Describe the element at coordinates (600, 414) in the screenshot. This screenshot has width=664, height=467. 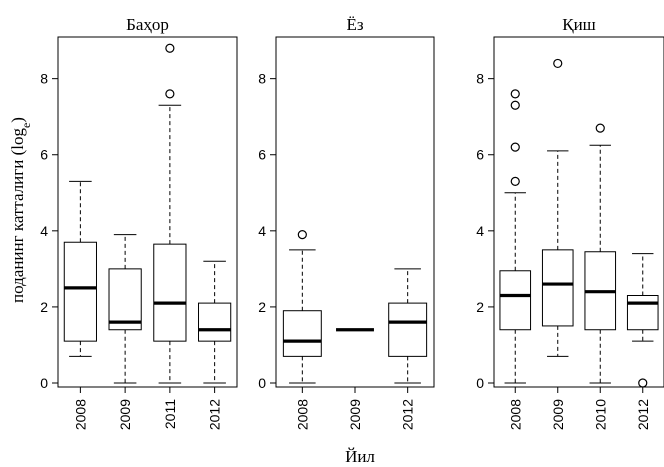
I see `x-tick-label: 2010` at that location.